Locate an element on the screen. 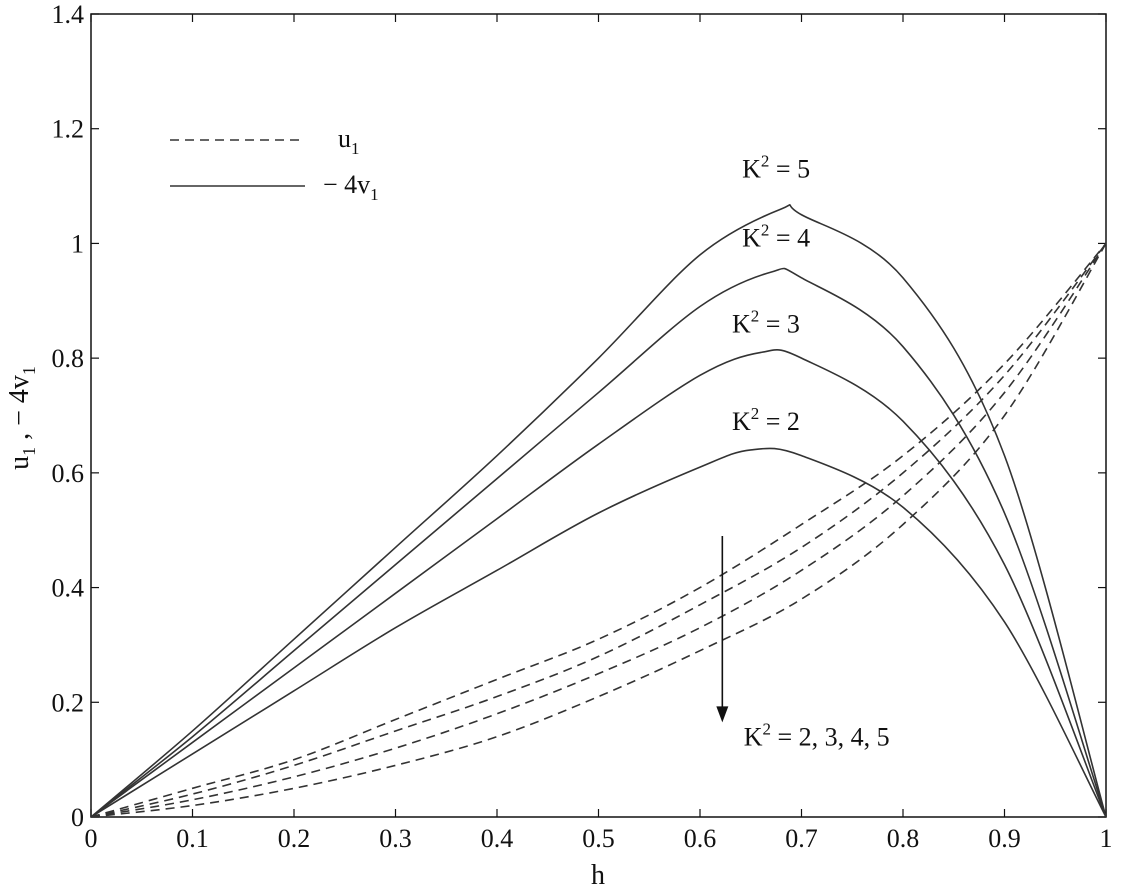 The height and width of the screenshot is (889, 1122). x-tick-label: 0 is located at coordinates (91, 838).